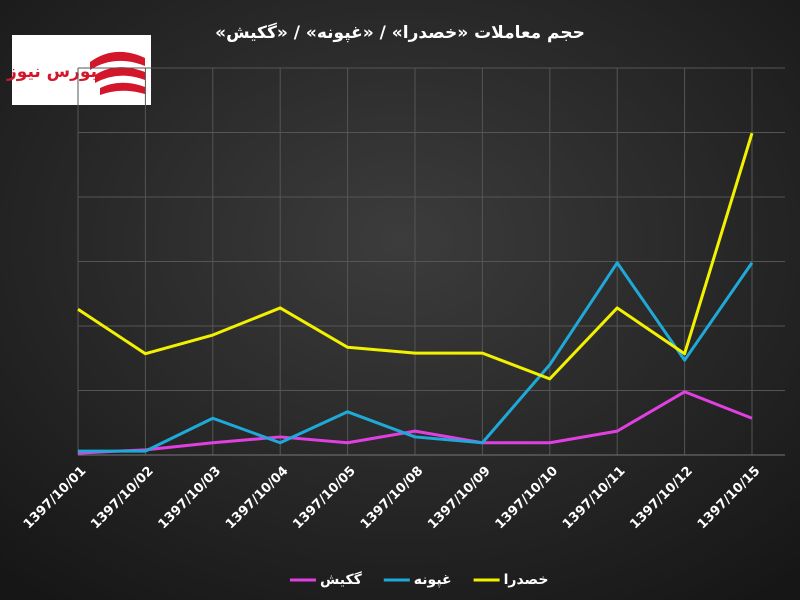  I want to click on logo: بورس نیوز, so click(78, 70).